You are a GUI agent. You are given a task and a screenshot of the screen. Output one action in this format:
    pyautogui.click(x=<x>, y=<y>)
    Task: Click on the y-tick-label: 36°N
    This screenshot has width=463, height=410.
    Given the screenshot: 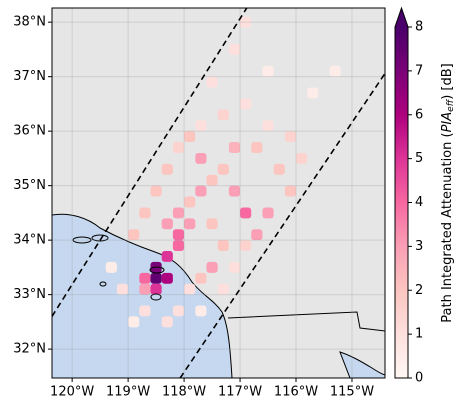 What is the action you would take?
    pyautogui.click(x=29, y=131)
    